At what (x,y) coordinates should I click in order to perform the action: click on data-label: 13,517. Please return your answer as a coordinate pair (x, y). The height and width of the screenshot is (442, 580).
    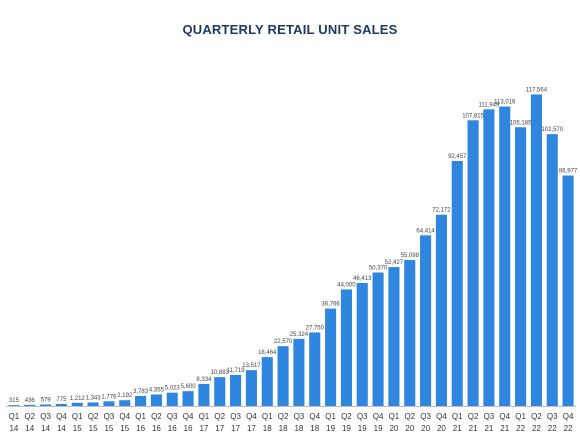
    Looking at the image, I should click on (251, 366).